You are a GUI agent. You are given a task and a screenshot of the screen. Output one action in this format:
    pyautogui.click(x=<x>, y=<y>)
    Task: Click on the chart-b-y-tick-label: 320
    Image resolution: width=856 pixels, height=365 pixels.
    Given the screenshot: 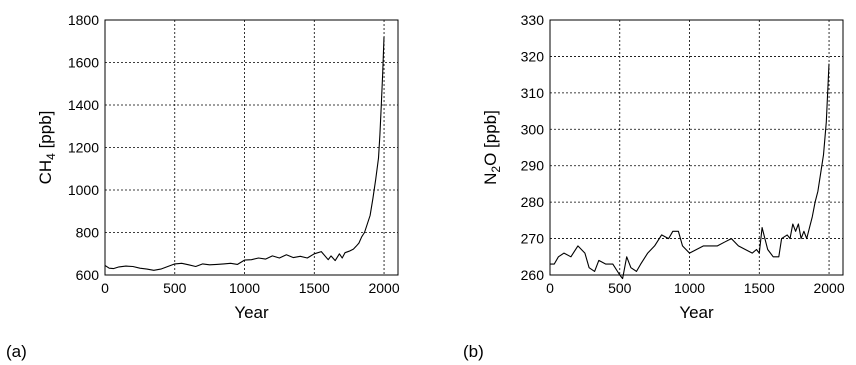 What is the action you would take?
    pyautogui.click(x=533, y=56)
    